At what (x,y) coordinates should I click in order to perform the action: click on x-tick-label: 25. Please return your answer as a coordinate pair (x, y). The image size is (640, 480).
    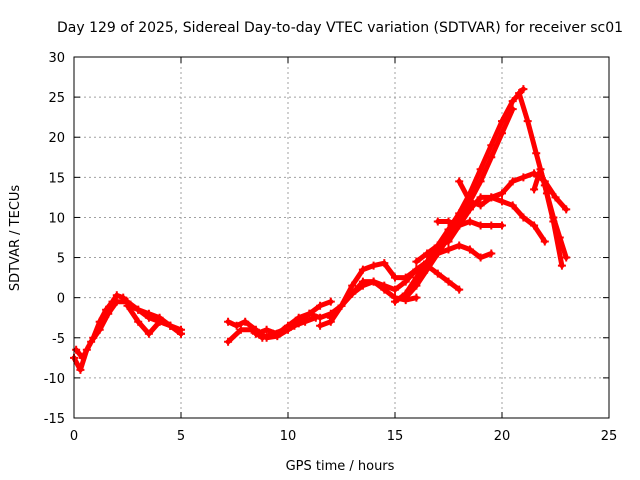
    Looking at the image, I should click on (609, 436).